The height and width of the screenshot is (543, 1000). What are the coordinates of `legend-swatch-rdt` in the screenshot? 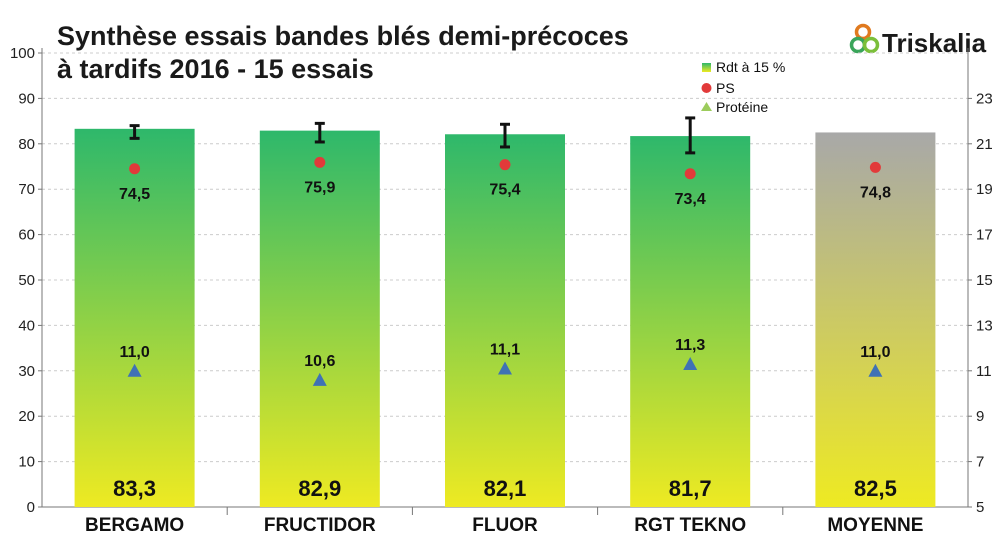 It's located at (706, 67).